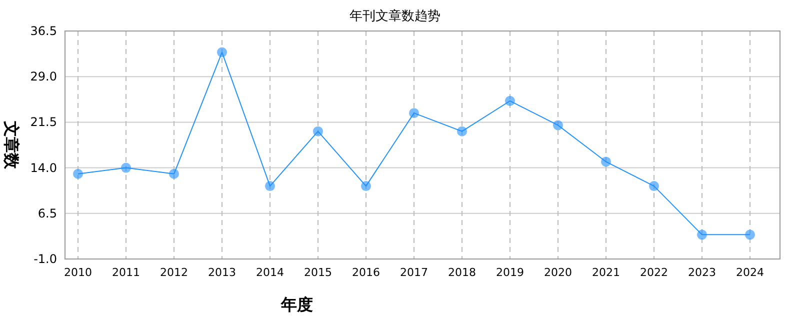 This screenshot has width=790, height=330. What do you see at coordinates (47, 213) in the screenshot?
I see `y-tick-label: 6.5` at bounding box center [47, 213].